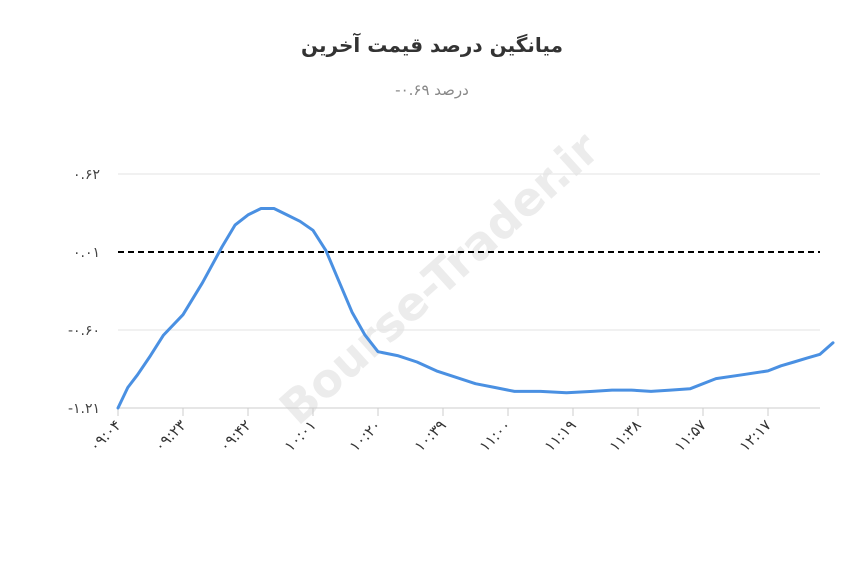 This screenshot has width=863, height=580. What do you see at coordinates (84, 292) in the screenshot?
I see `y-axis-ticks: ۰.۶۲ ۰.۰۱ -۰.۶۰ -۱.۲۱` at bounding box center [84, 292].